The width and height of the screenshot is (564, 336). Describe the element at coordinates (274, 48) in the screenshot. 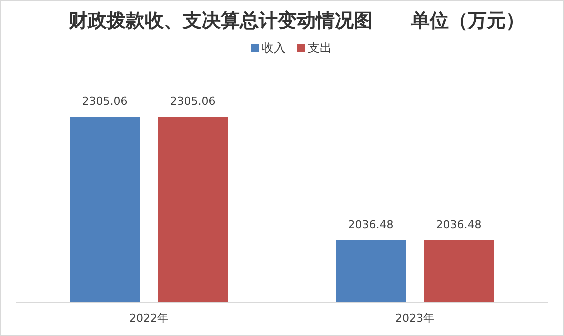

I see `legend-label: 收入` at that location.